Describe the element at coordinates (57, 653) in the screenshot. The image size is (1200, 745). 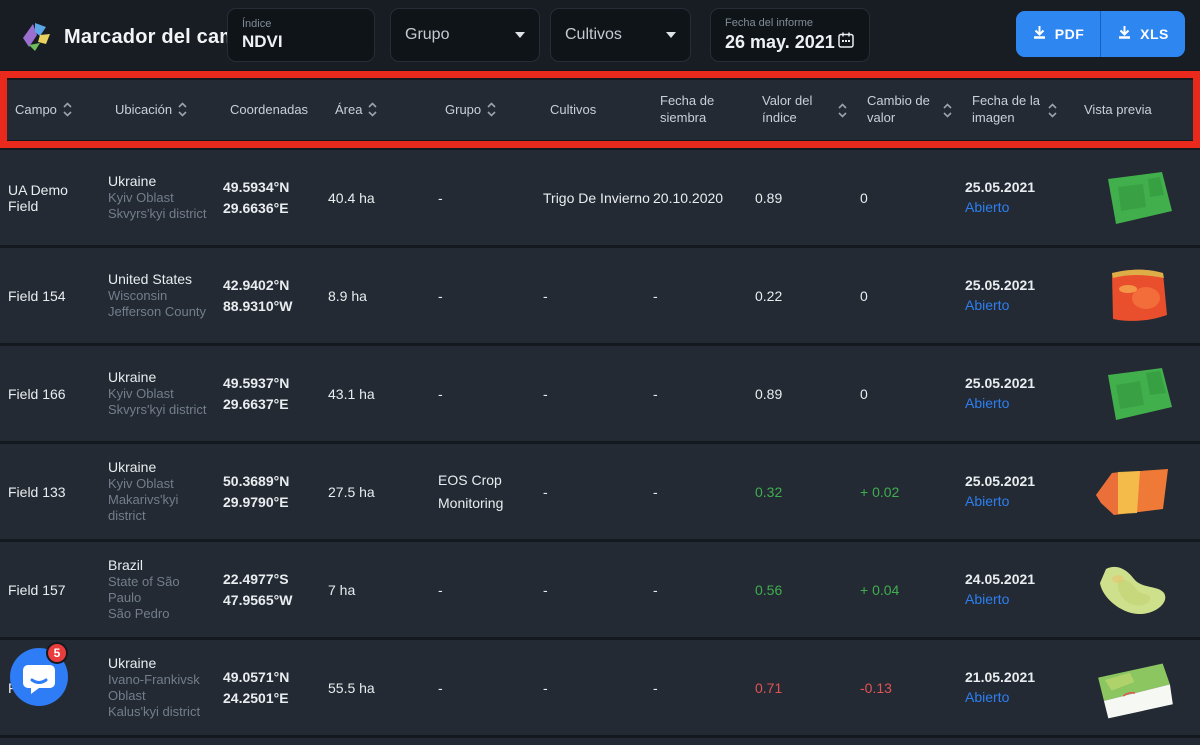
I see `chat-unread-badge: 5` at that location.